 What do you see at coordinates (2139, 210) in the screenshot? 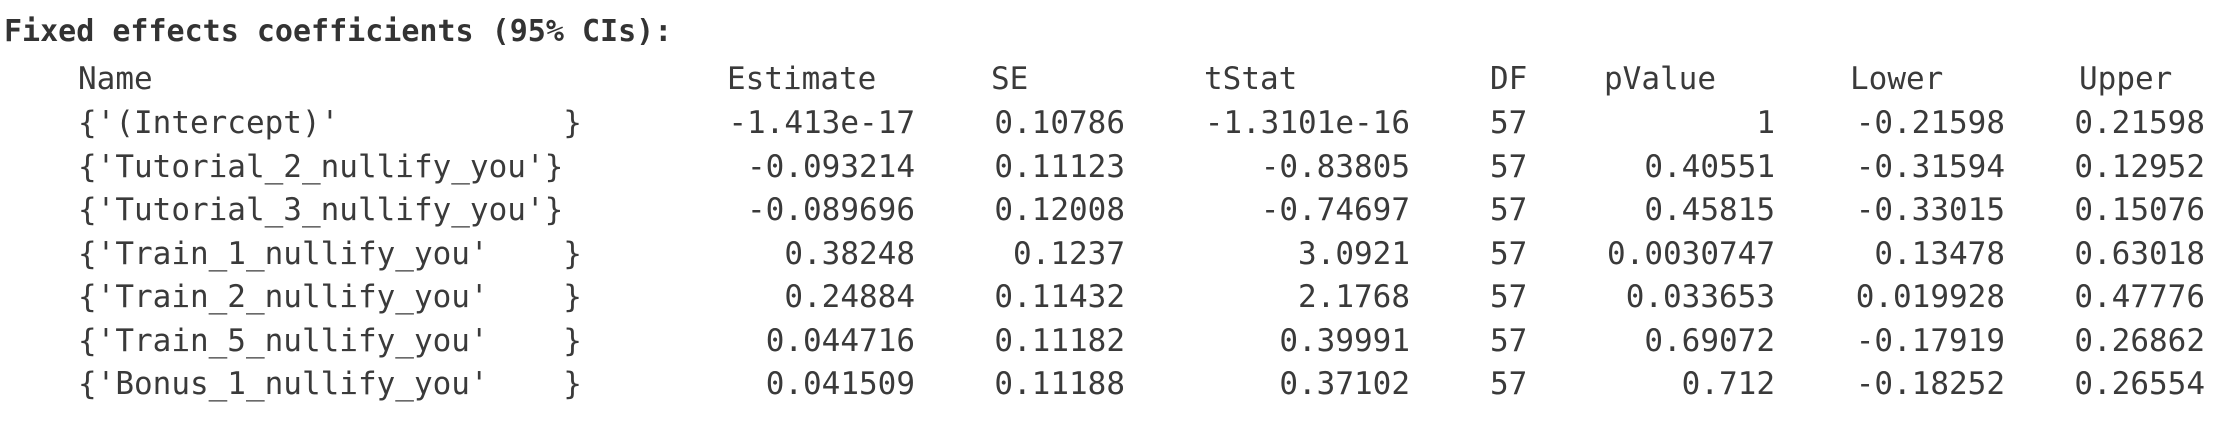
I see `cell-upper: 0.15076` at bounding box center [2139, 210].